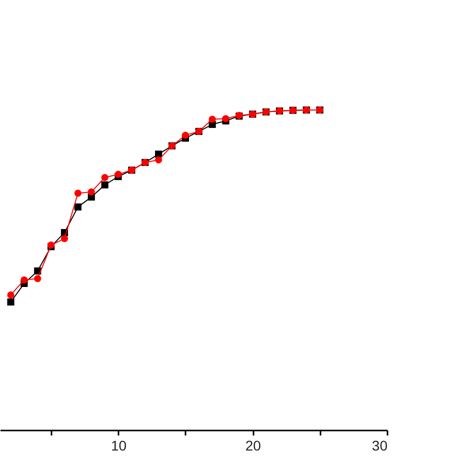 This screenshot has width=474, height=474. What do you see at coordinates (118, 446) in the screenshot?
I see `x-tick-label: 10` at bounding box center [118, 446].